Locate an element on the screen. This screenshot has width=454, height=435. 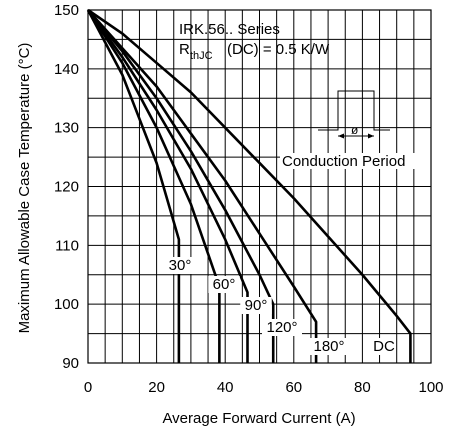
series-label: 60° is located at coordinates (224, 284).